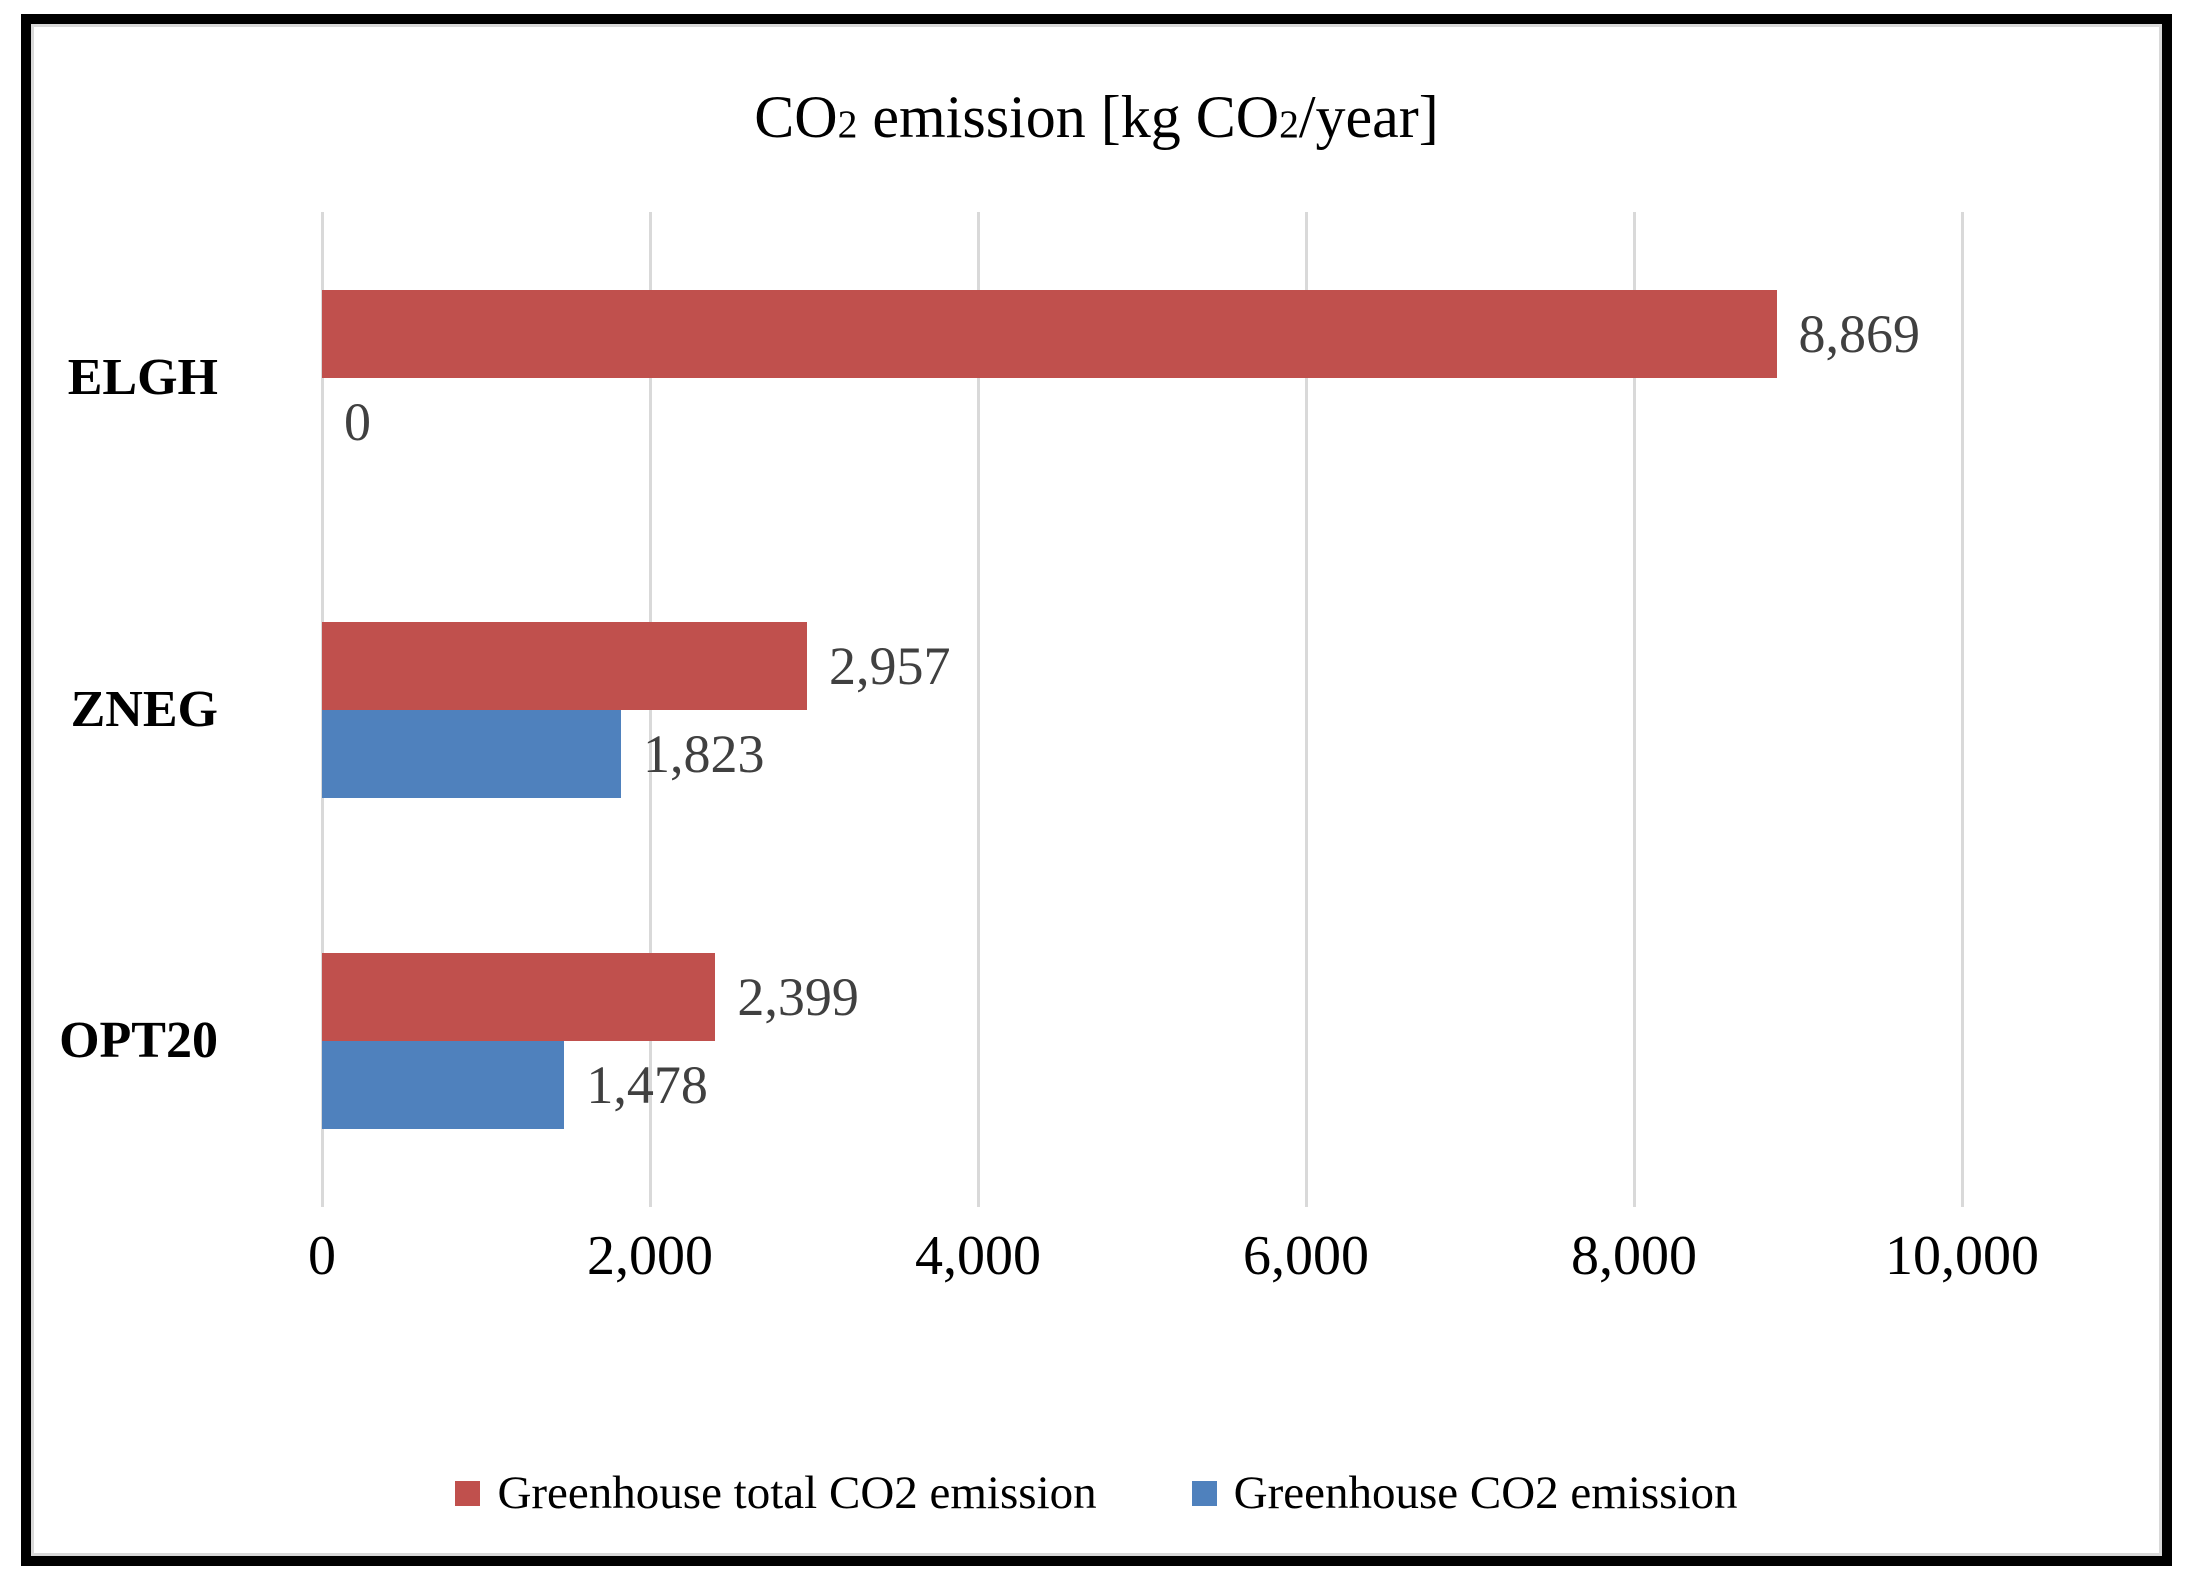 Image resolution: width=2193 pixels, height=1593 pixels. I want to click on bar-opt20-total-co2, so click(519, 997).